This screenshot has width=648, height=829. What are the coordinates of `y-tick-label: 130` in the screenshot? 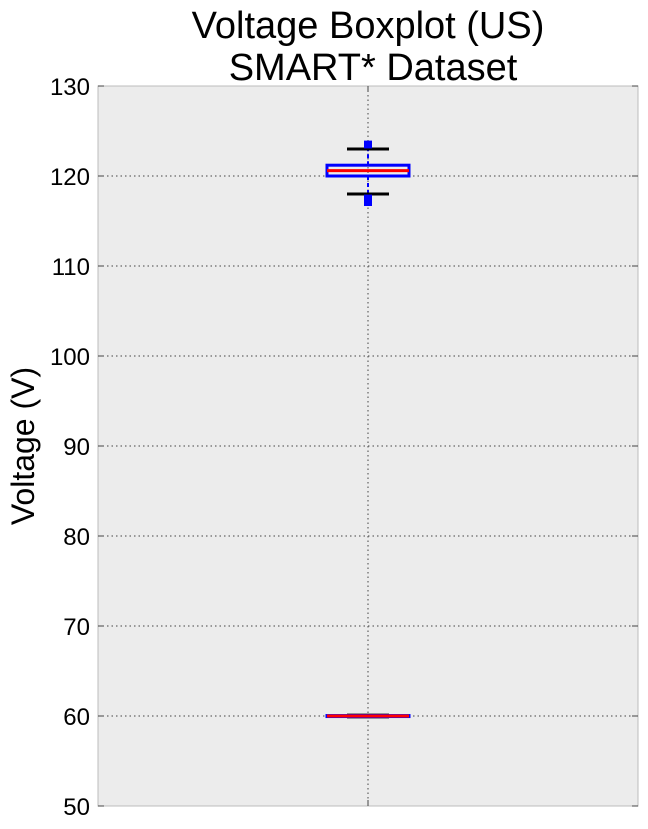 It's located at (70, 87).